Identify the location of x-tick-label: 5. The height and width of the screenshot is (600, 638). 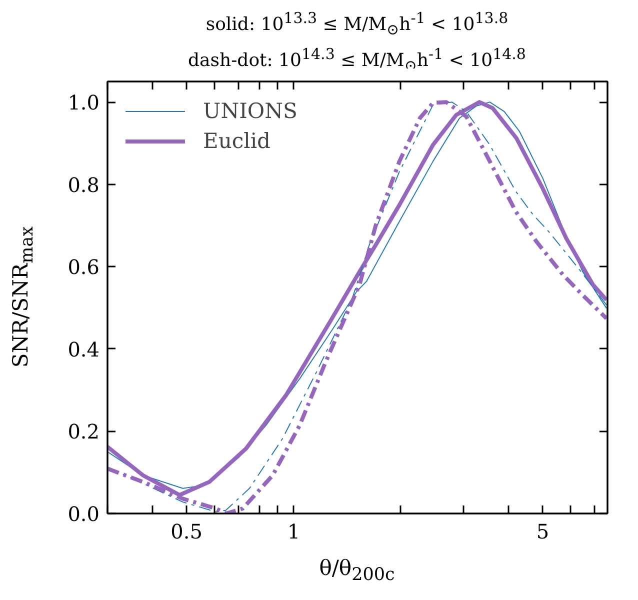
(543, 532).